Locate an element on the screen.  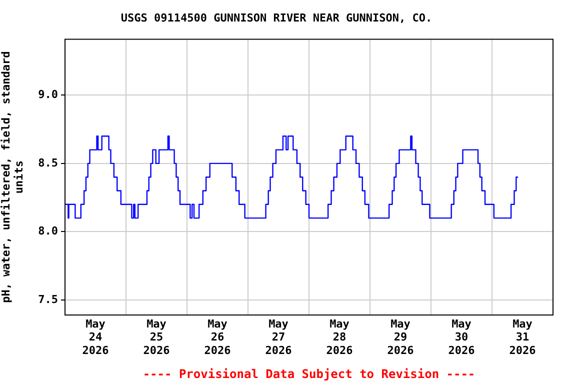
x-tick-label: May 25 2026 is located at coordinates (156, 337).